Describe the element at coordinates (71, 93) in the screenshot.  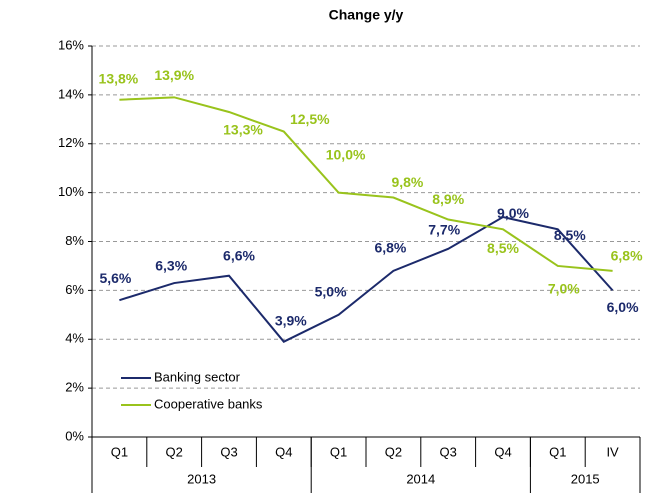
I see `y-tick-label: 14%` at that location.